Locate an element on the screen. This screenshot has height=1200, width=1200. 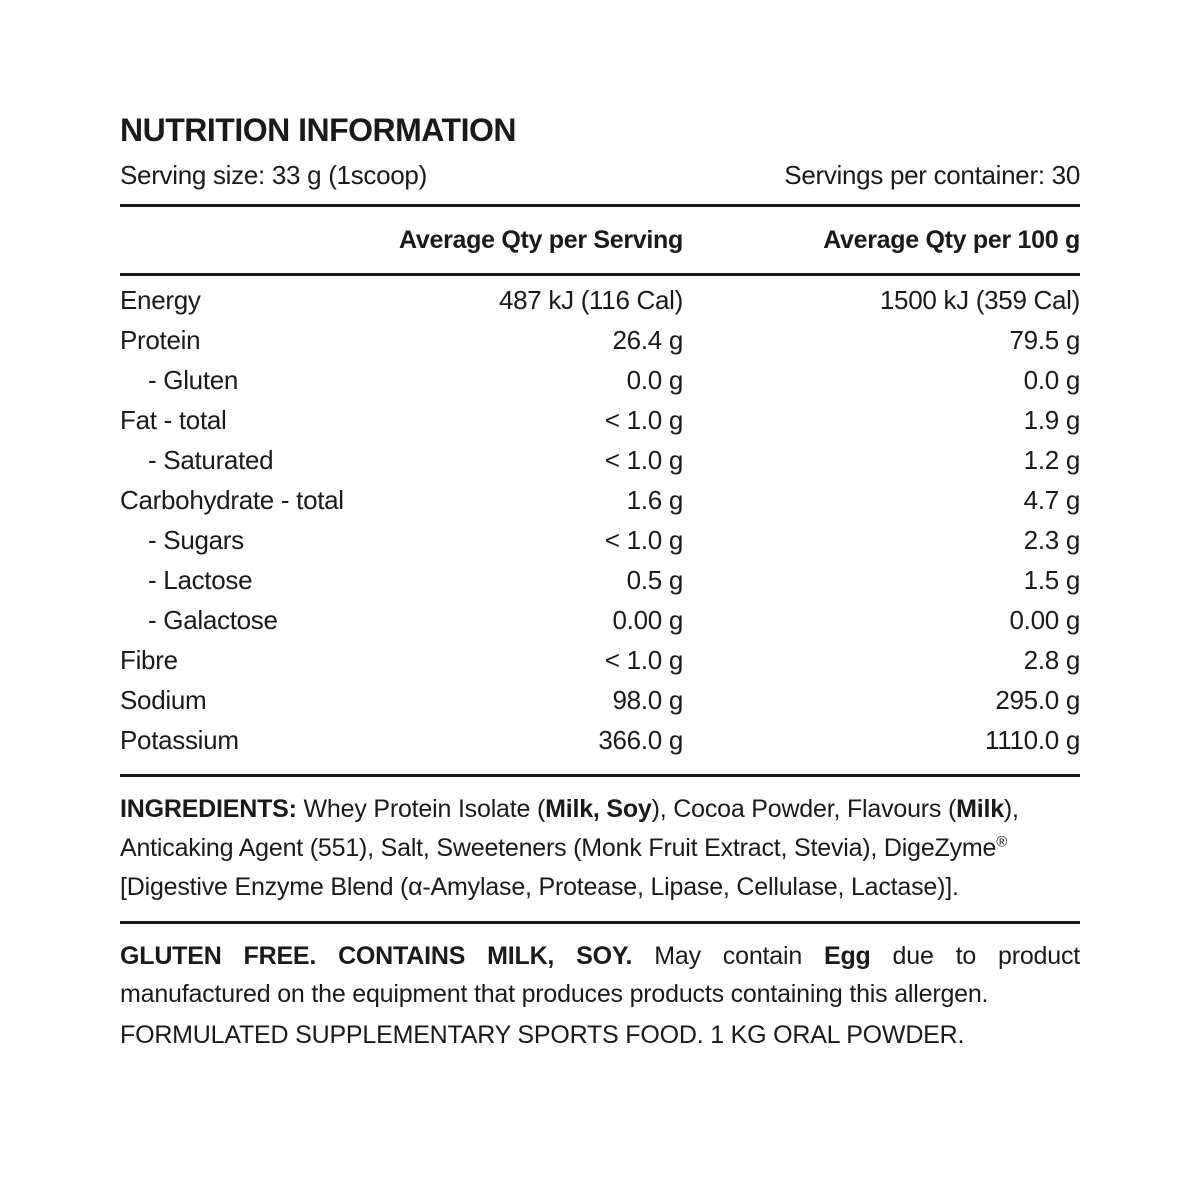
table-row: - Lactose 0.5 g 1.5 g is located at coordinates (600, 580).